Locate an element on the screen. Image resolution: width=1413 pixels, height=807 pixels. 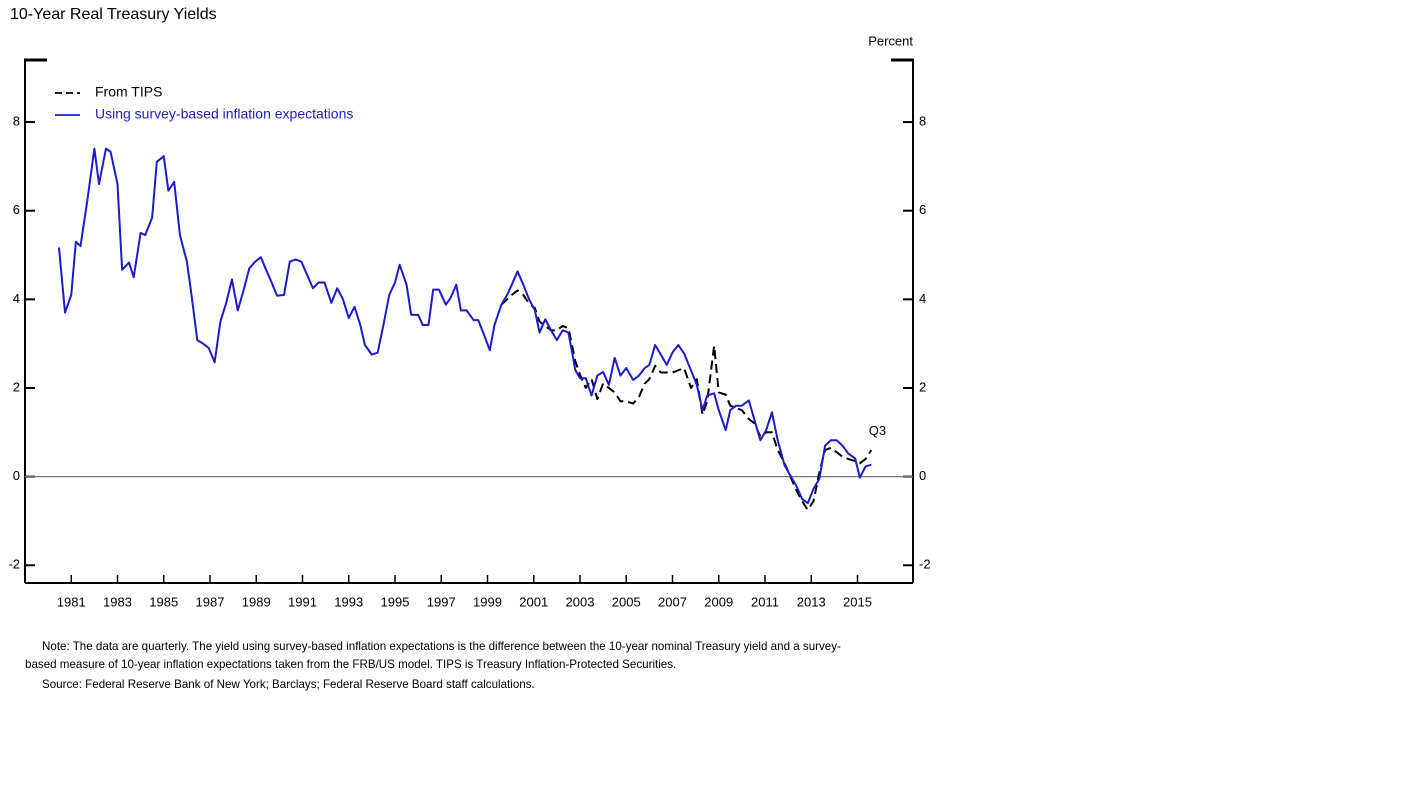
x-tick-label: 2013 is located at coordinates (811, 601).